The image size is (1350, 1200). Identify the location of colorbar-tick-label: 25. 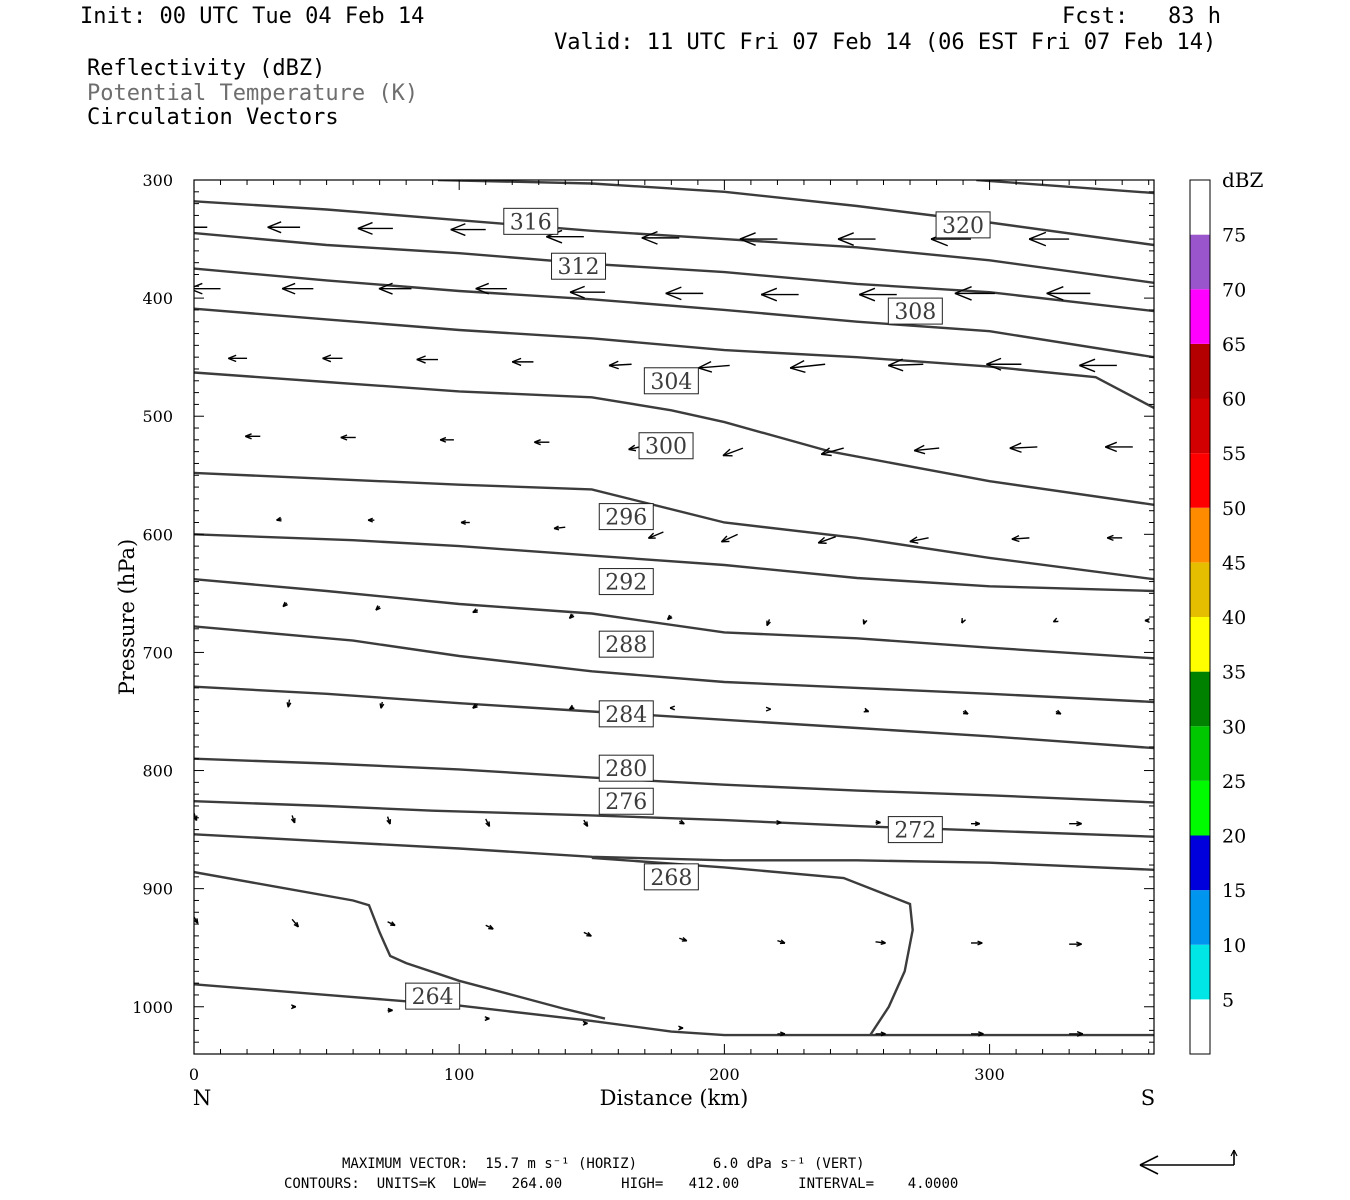
(1234, 782).